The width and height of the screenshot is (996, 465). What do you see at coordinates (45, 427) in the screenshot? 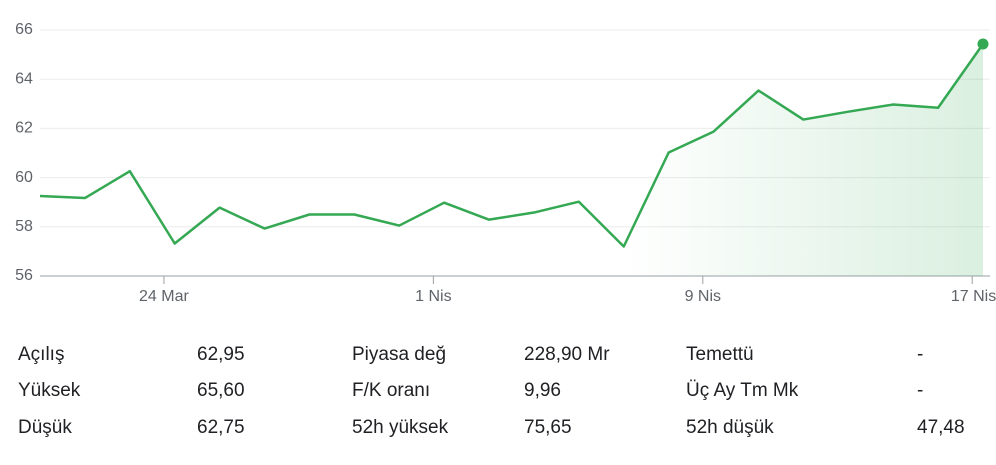
I see `stat-label: Düşük` at bounding box center [45, 427].